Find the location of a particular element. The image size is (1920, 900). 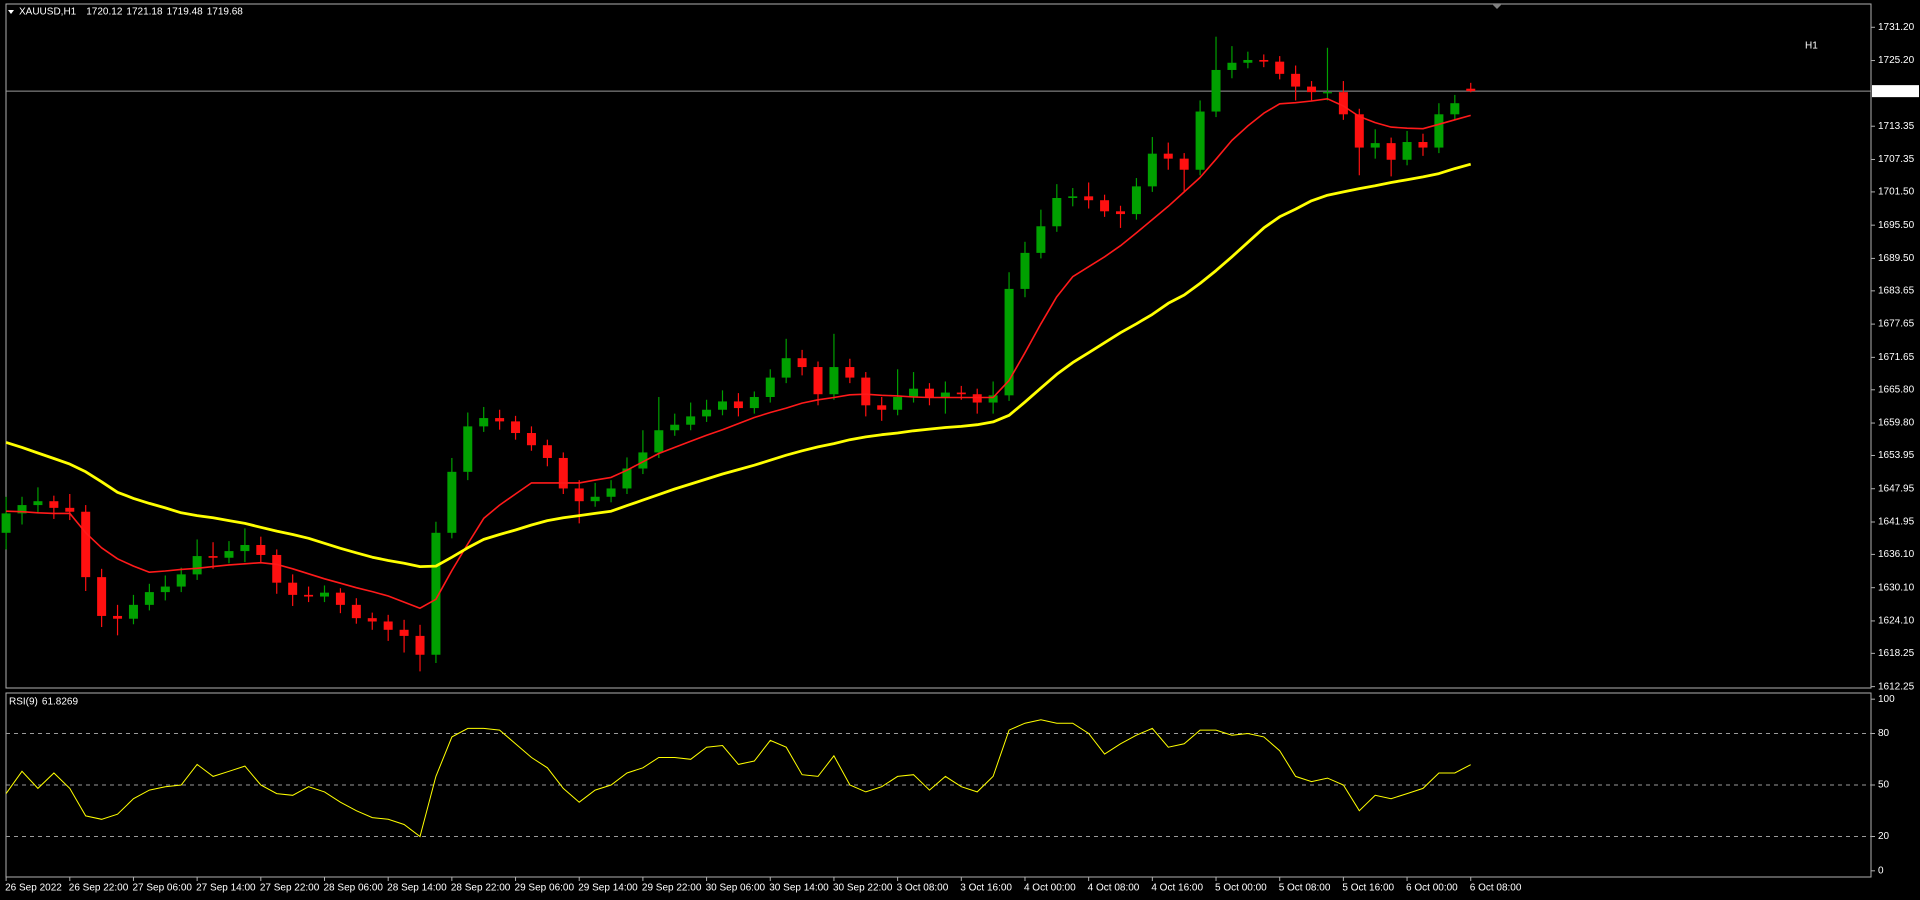

rsi-title: RSI(9) is located at coordinates (23, 702).